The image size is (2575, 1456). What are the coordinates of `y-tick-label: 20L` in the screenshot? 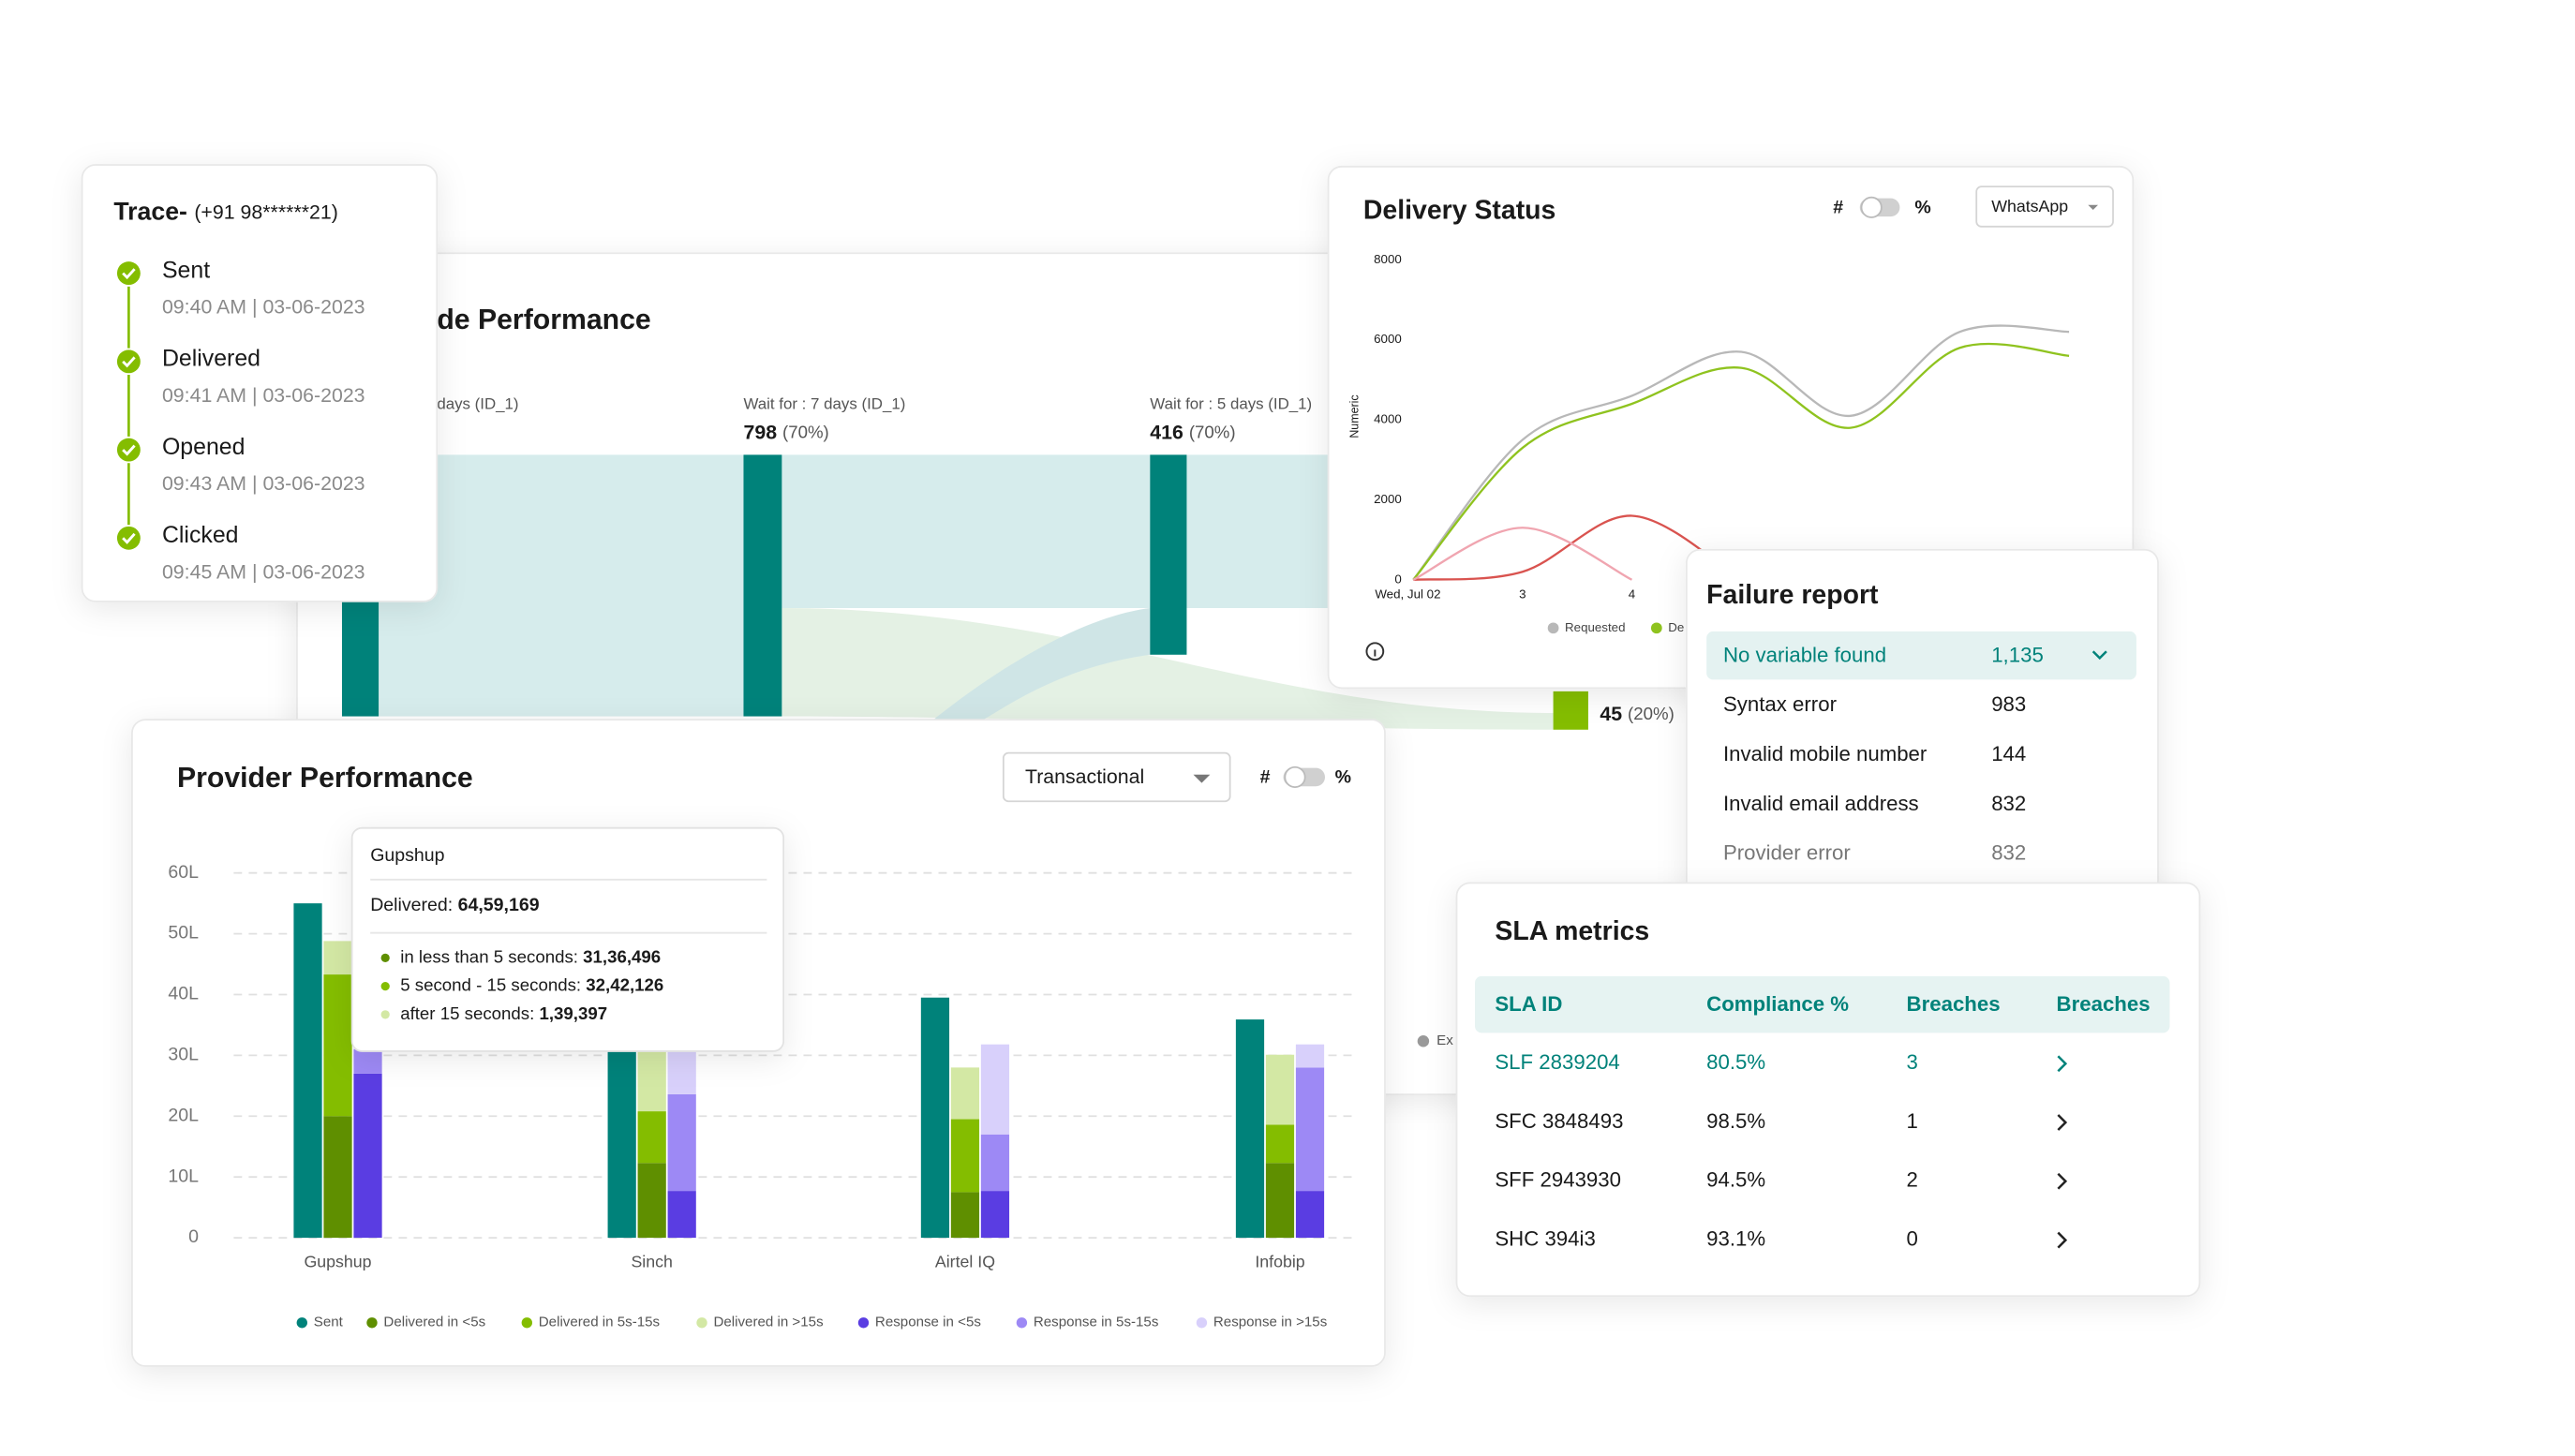 It's located at (183, 1115).